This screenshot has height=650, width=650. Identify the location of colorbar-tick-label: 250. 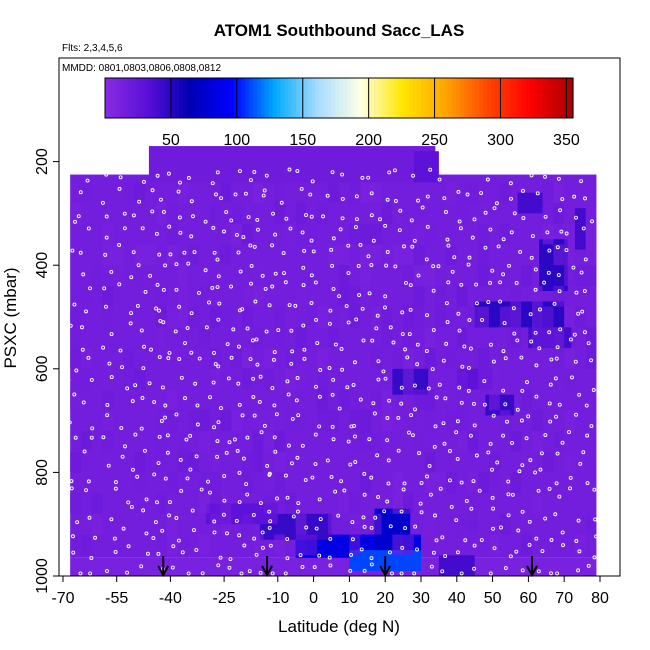
(434, 140).